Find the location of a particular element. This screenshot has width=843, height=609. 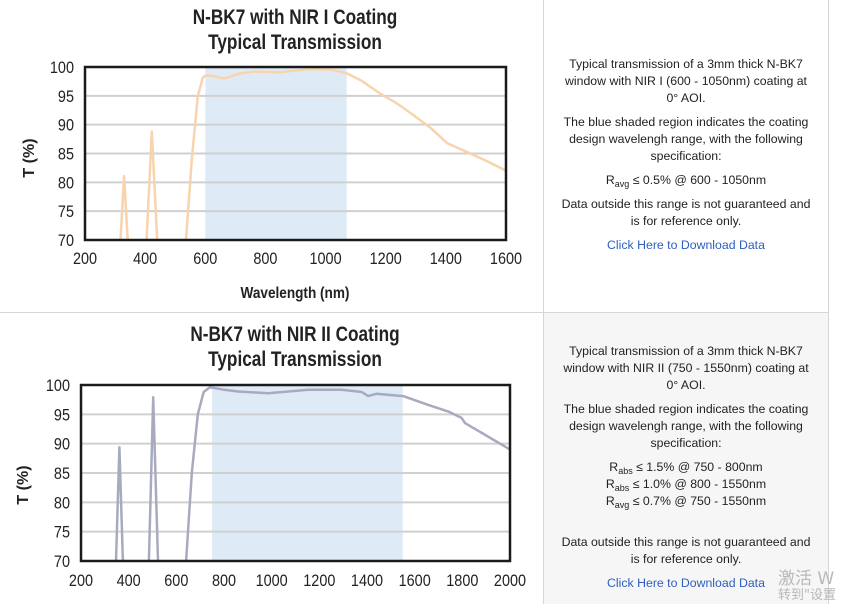

nir2-spec-line: Rabs ≤ 1.5% @ 750 - 800nm is located at coordinates (686, 467).